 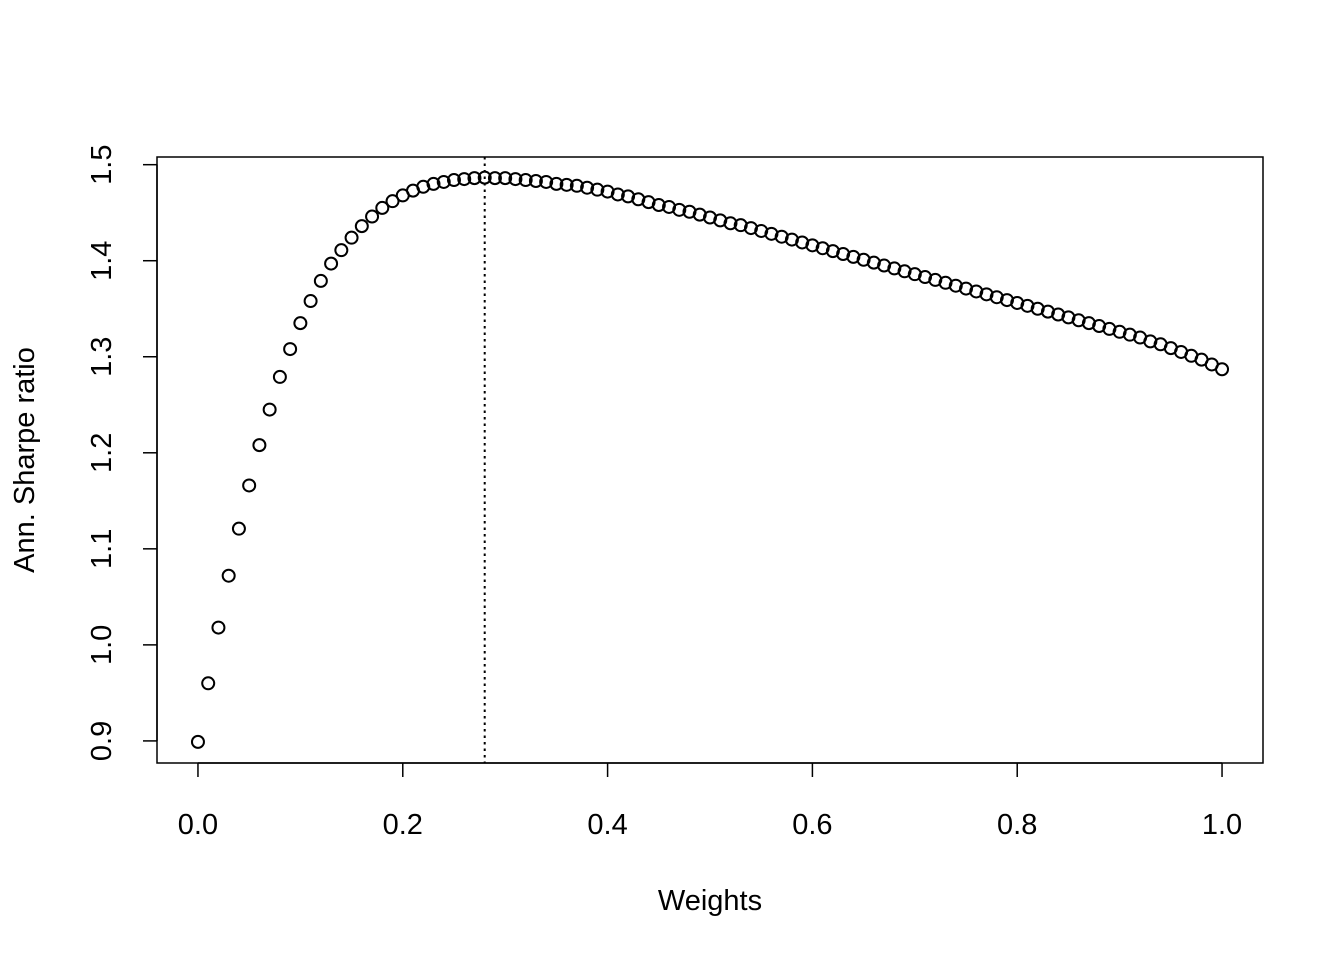 What do you see at coordinates (607, 825) in the screenshot?
I see `x-tick-label: 0.4` at bounding box center [607, 825].